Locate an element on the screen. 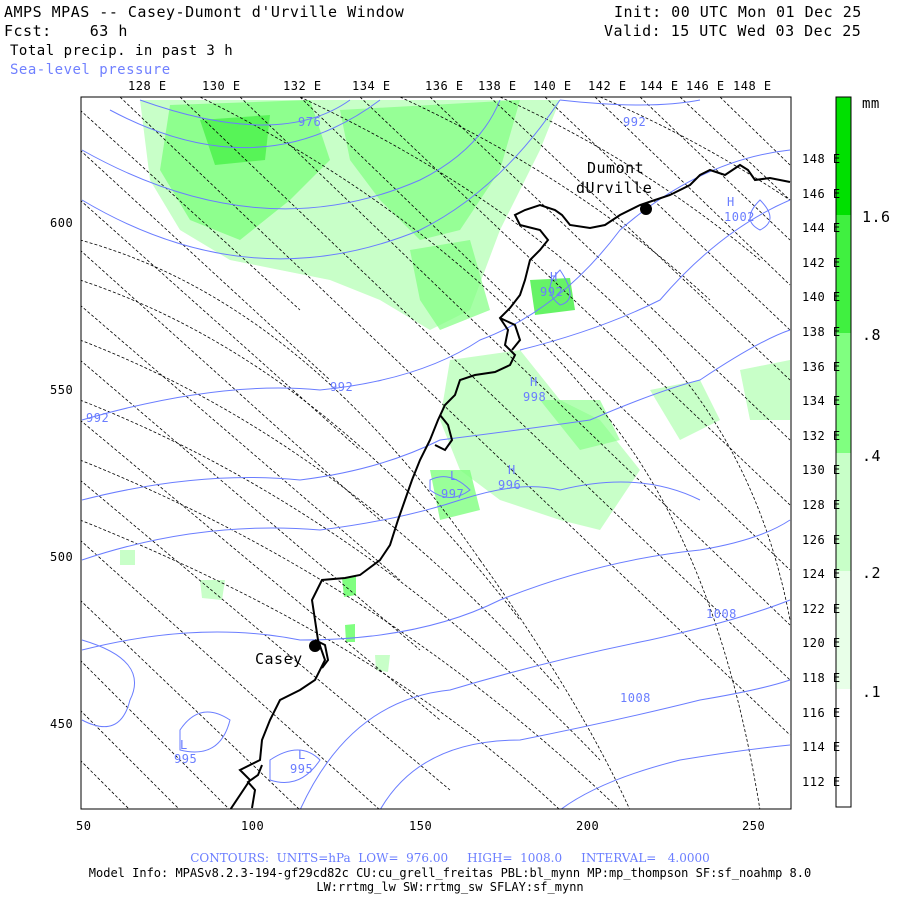 The image size is (900, 900). right-lon-label: 124 E is located at coordinates (821, 574).